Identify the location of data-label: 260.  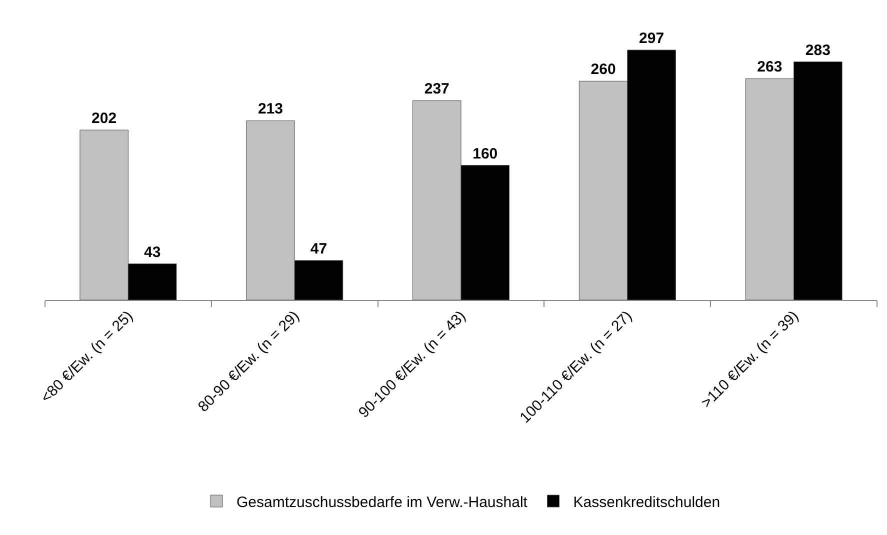
(603, 69).